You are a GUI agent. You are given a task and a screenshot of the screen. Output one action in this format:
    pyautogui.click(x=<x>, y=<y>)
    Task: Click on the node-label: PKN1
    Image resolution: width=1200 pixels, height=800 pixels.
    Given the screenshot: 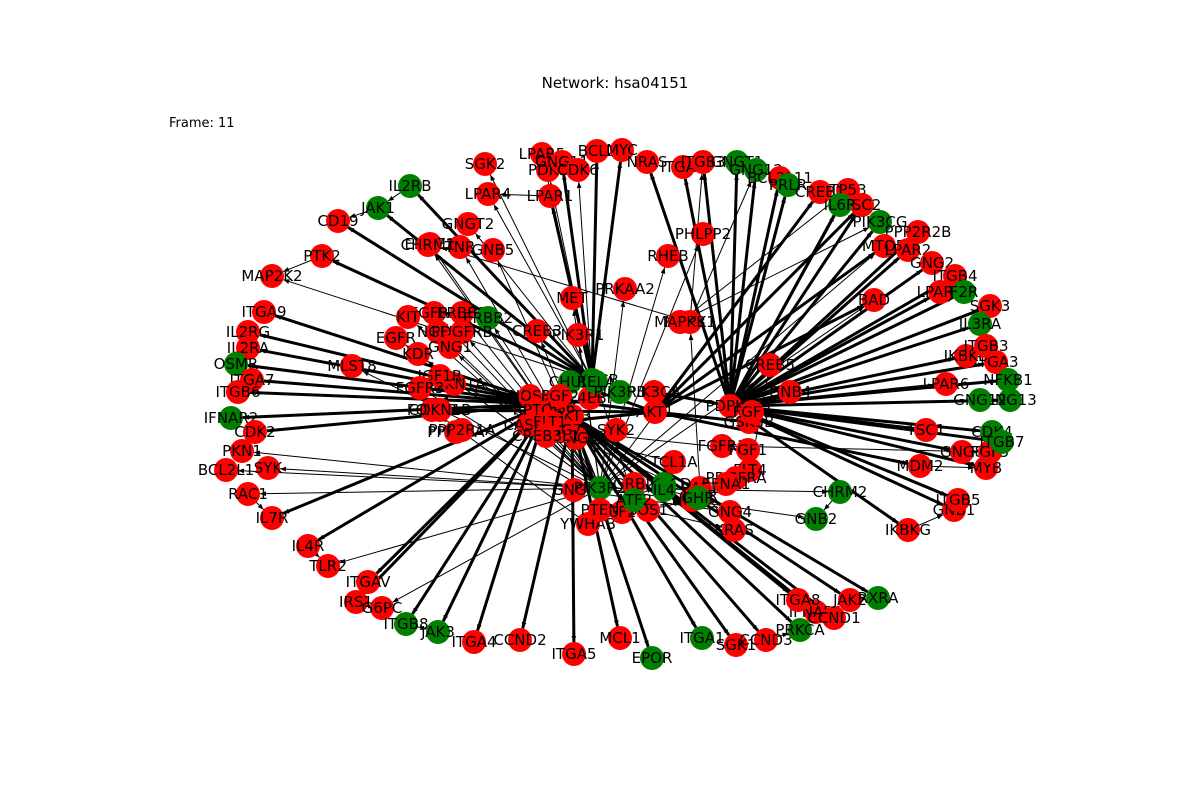 What is the action you would take?
    pyautogui.click(x=242, y=451)
    